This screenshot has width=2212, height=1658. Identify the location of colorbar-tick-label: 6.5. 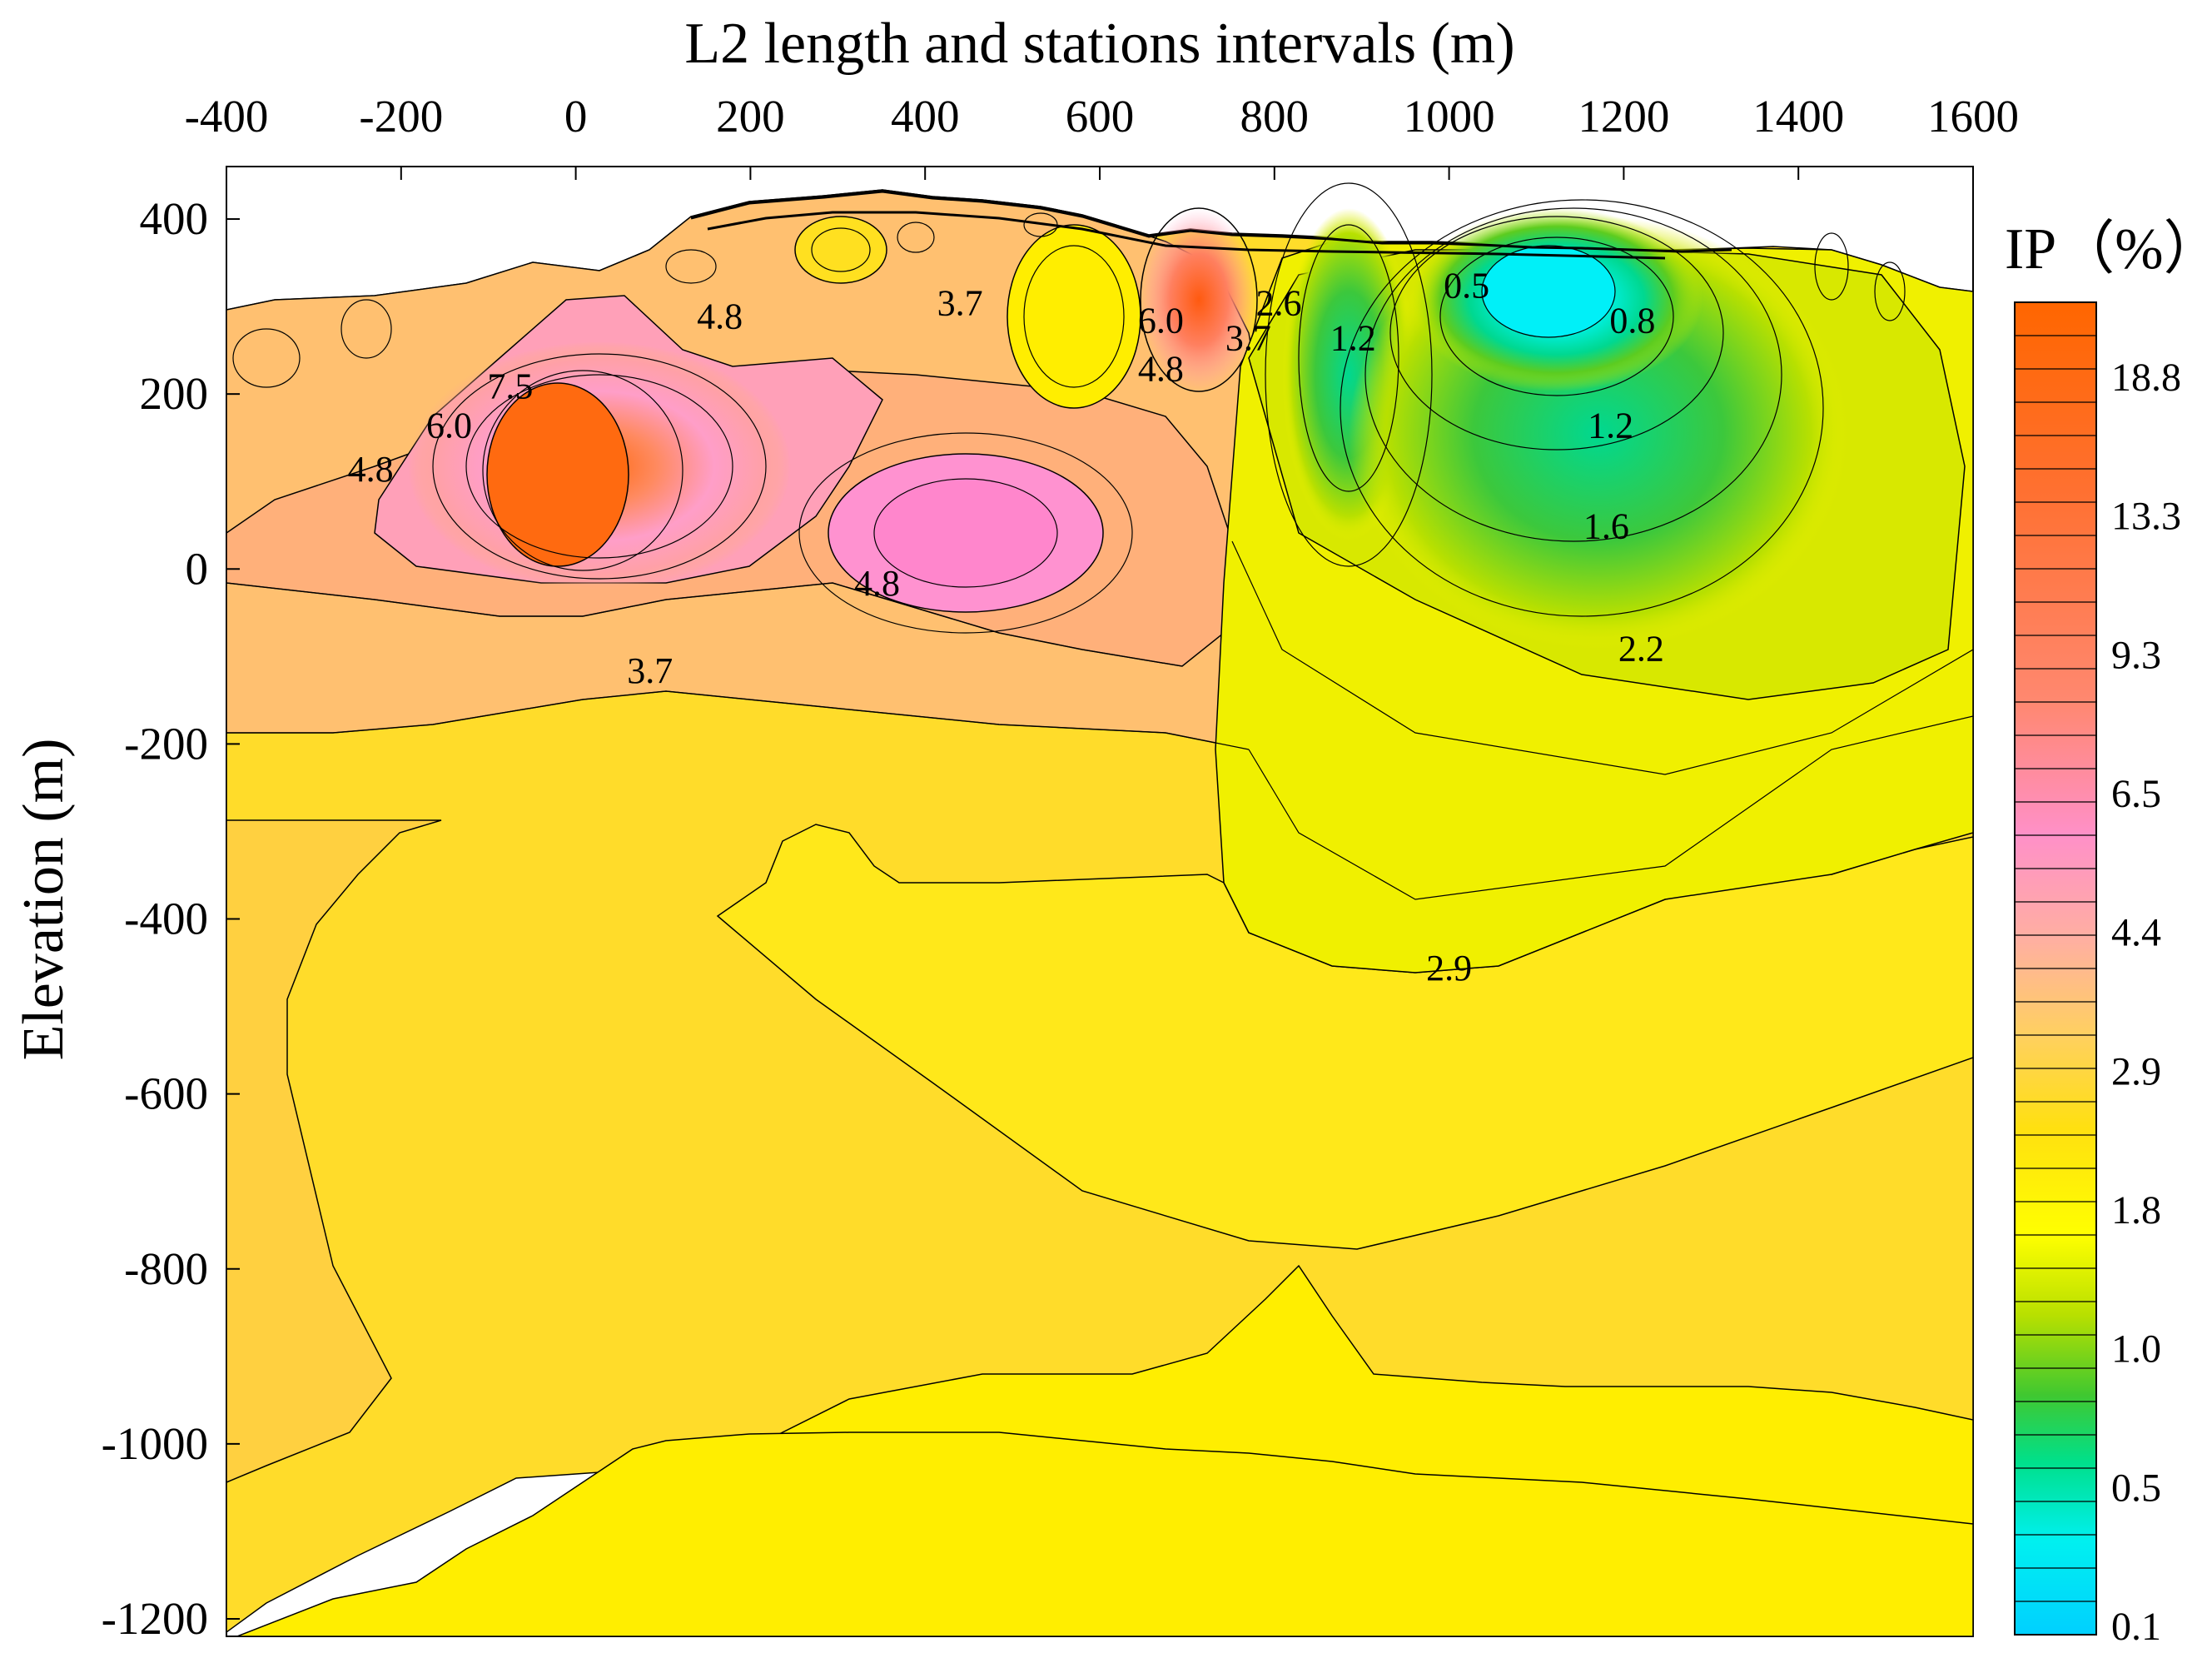
(2136, 794).